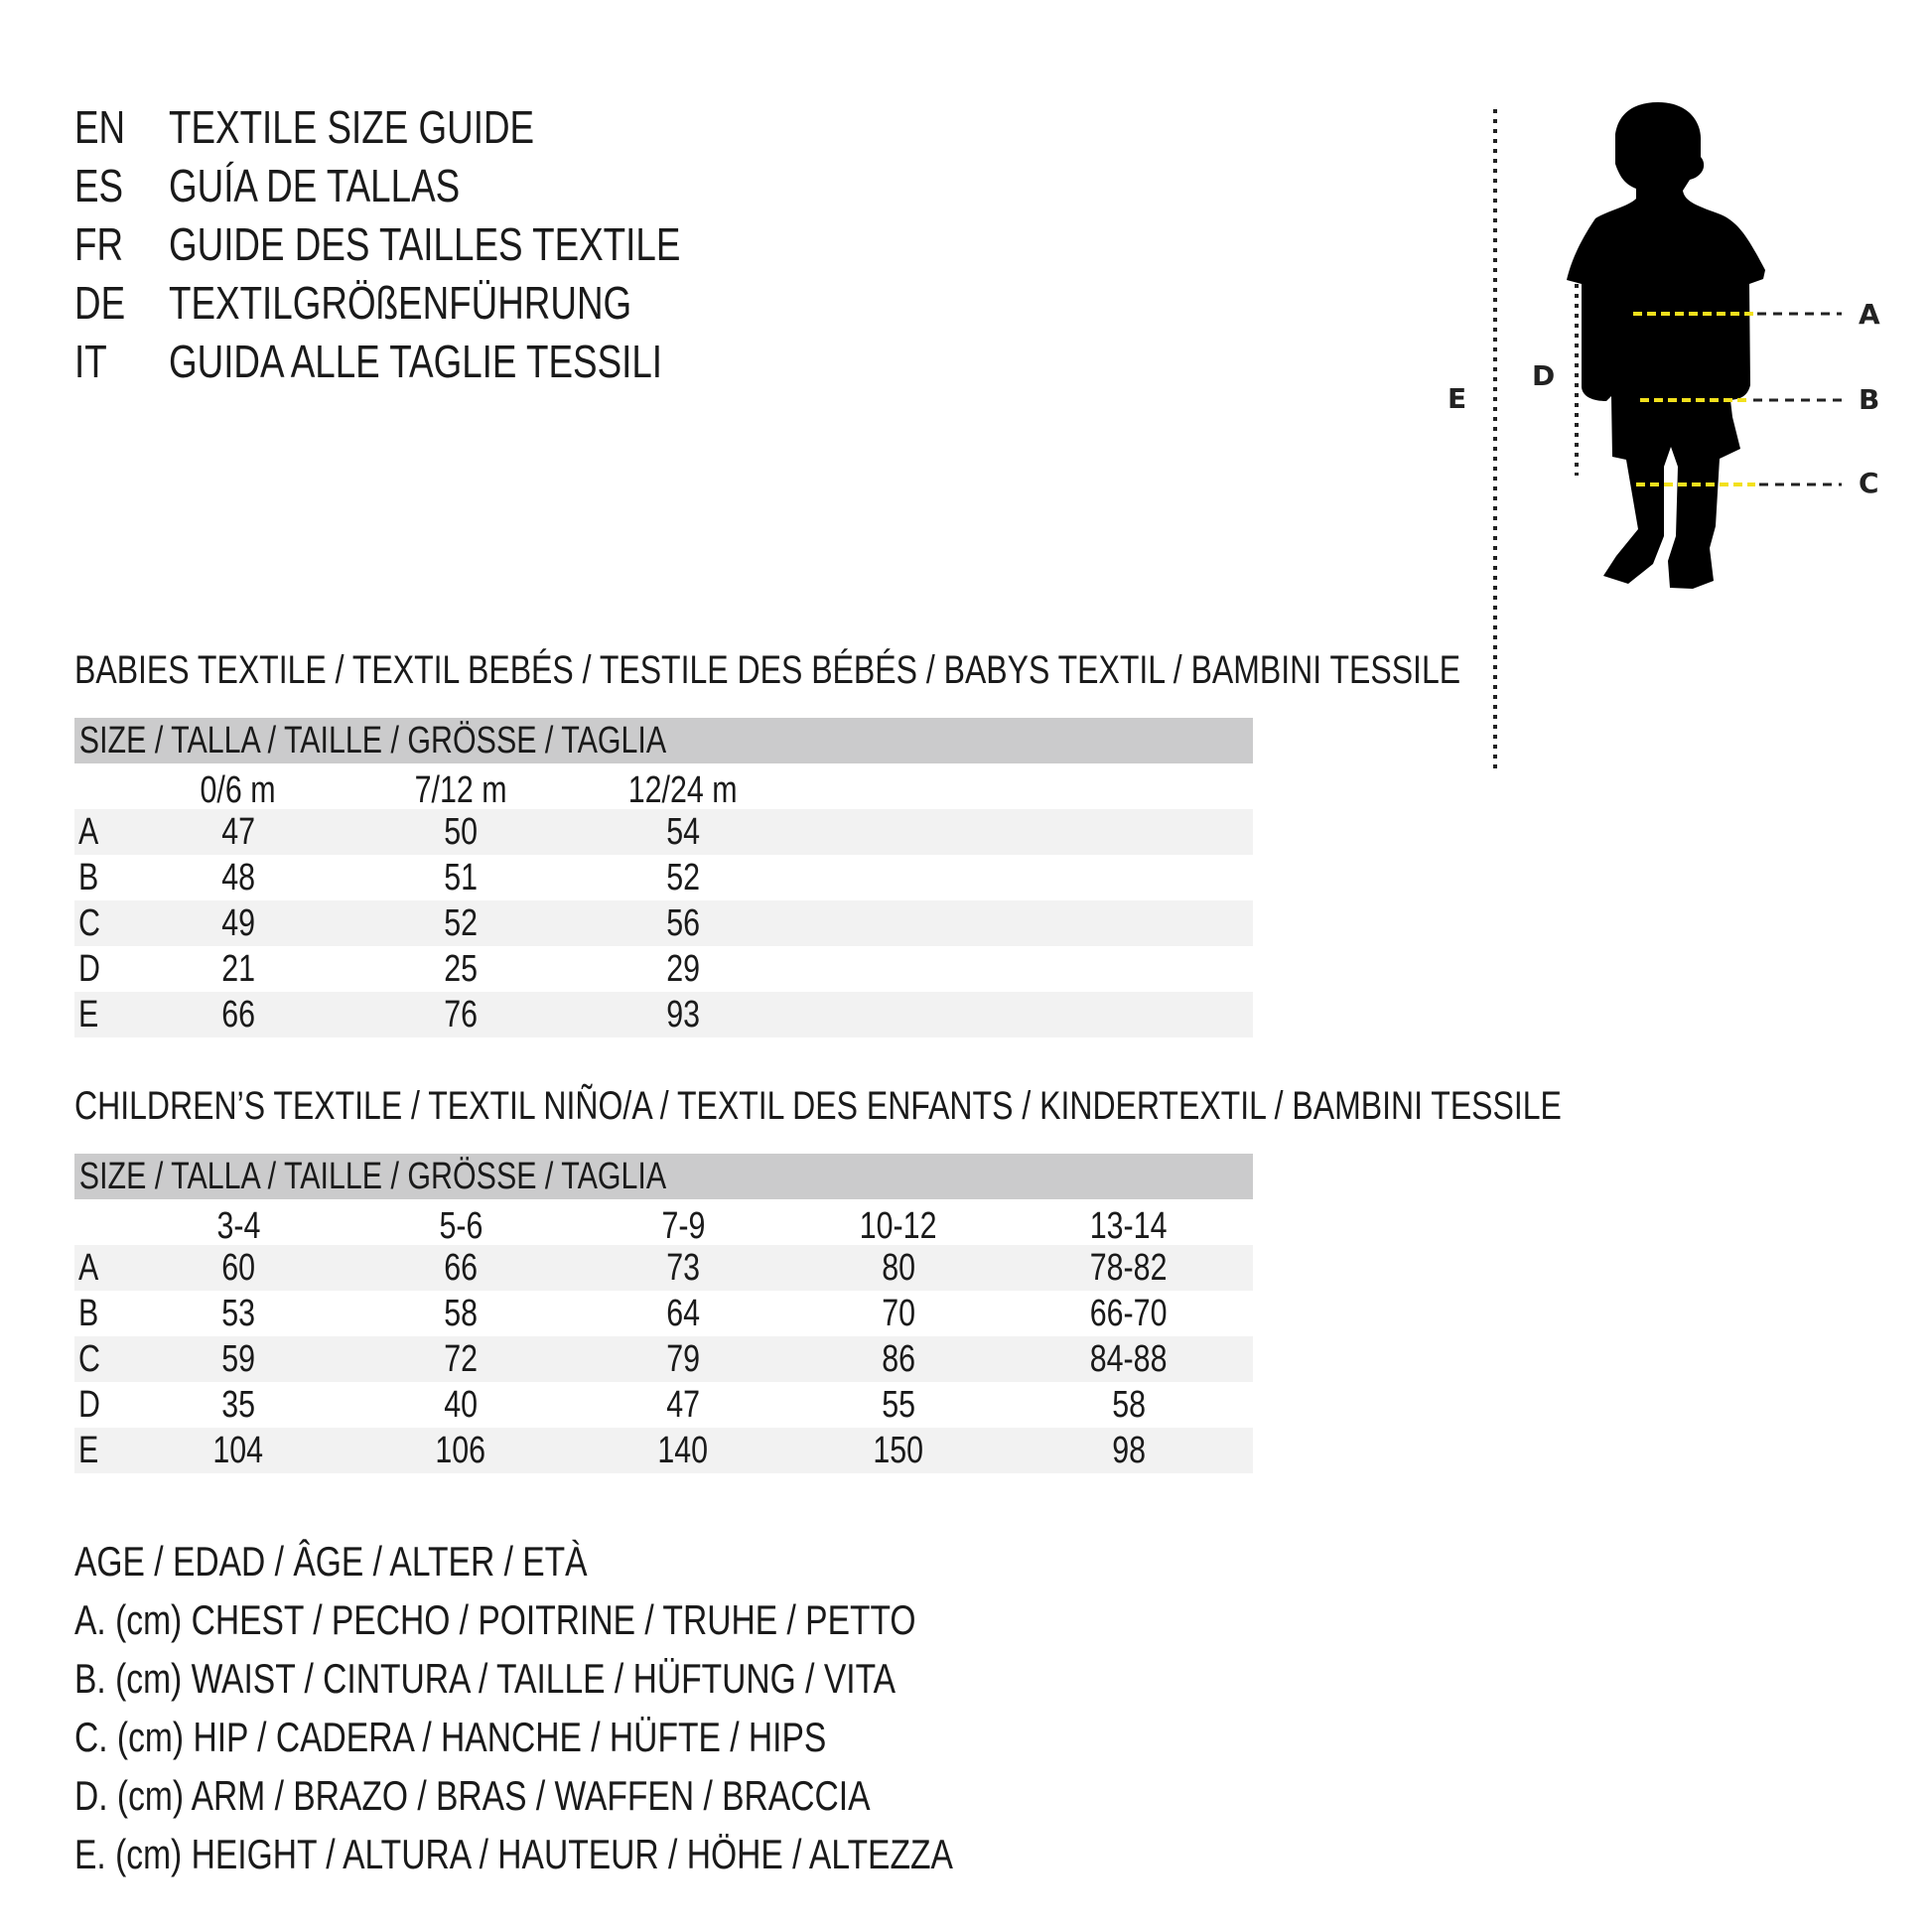  What do you see at coordinates (1129, 1226) in the screenshot?
I see `column-header: 13-14` at bounding box center [1129, 1226].